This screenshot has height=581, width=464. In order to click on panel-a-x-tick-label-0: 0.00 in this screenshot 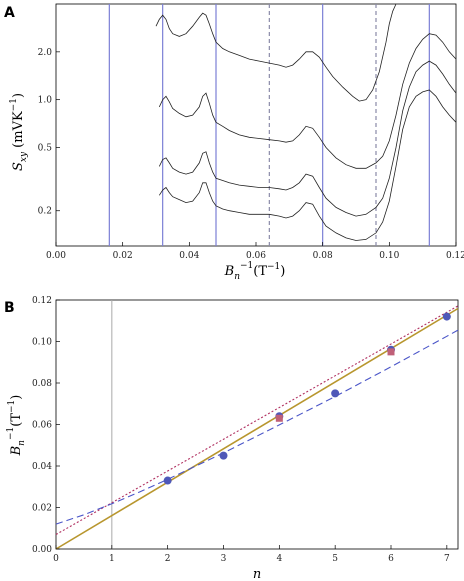, I will do `click(56, 256)`.